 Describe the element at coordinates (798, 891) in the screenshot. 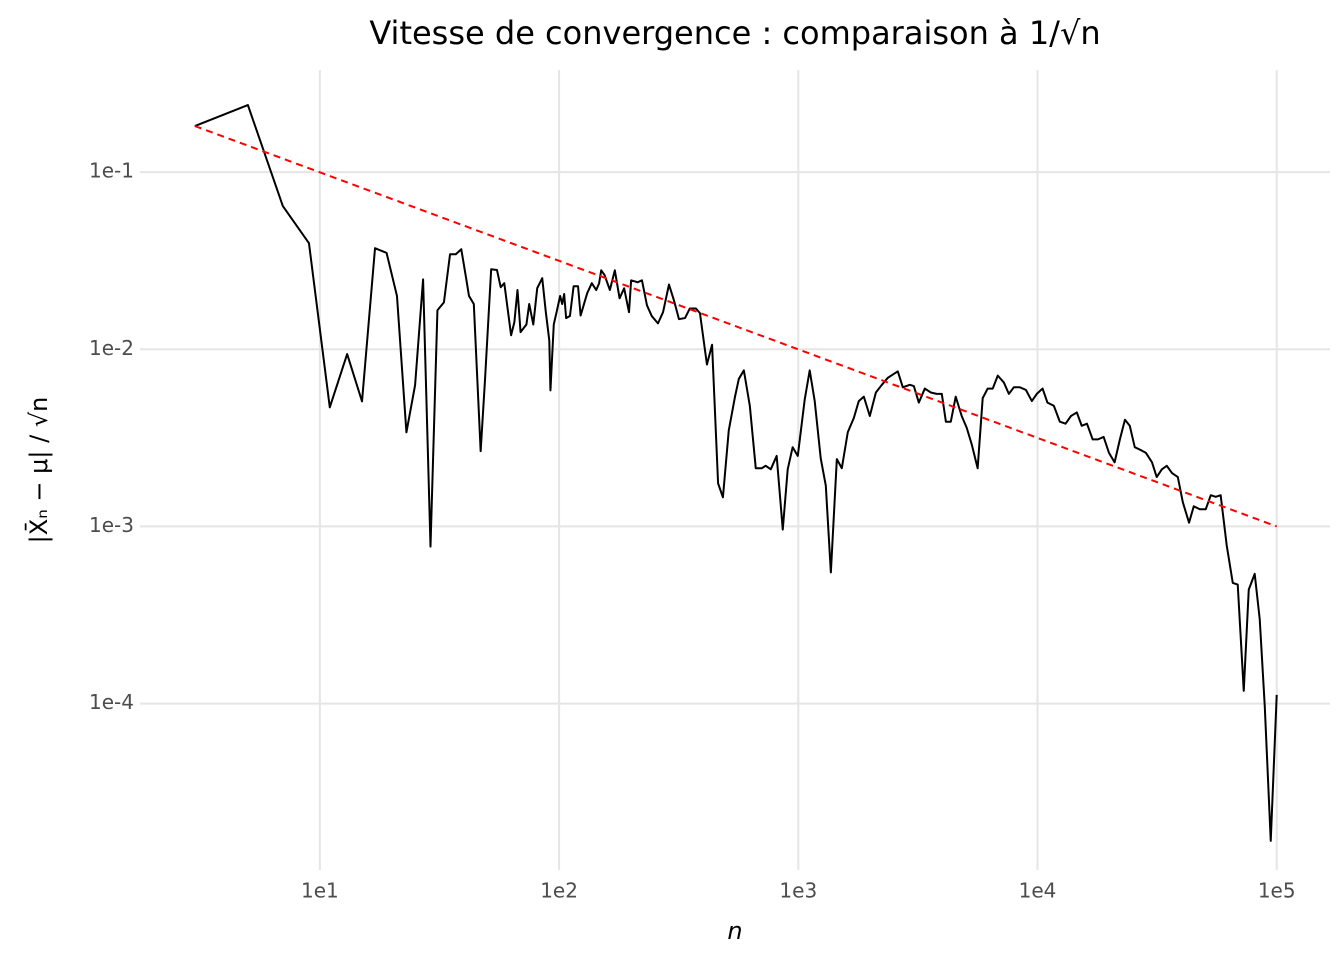

I see `x-tick-label: 1e3` at that location.